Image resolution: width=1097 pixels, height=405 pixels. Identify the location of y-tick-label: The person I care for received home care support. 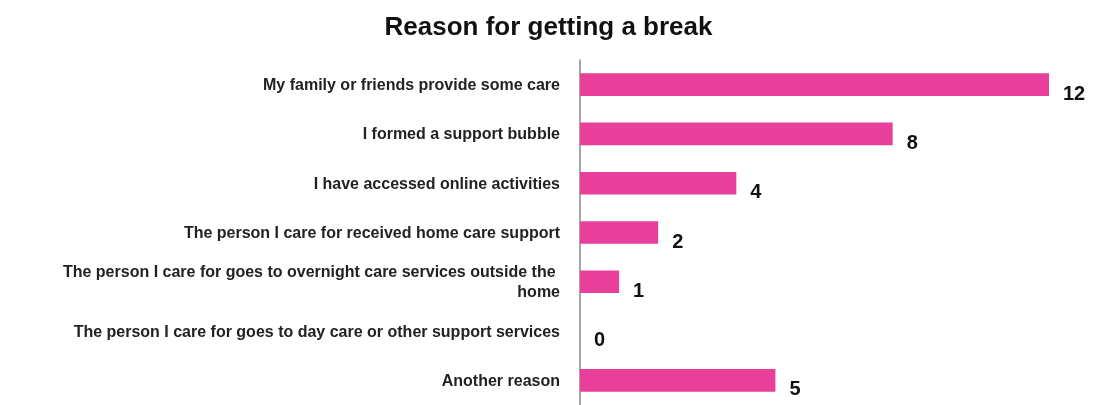
(372, 232).